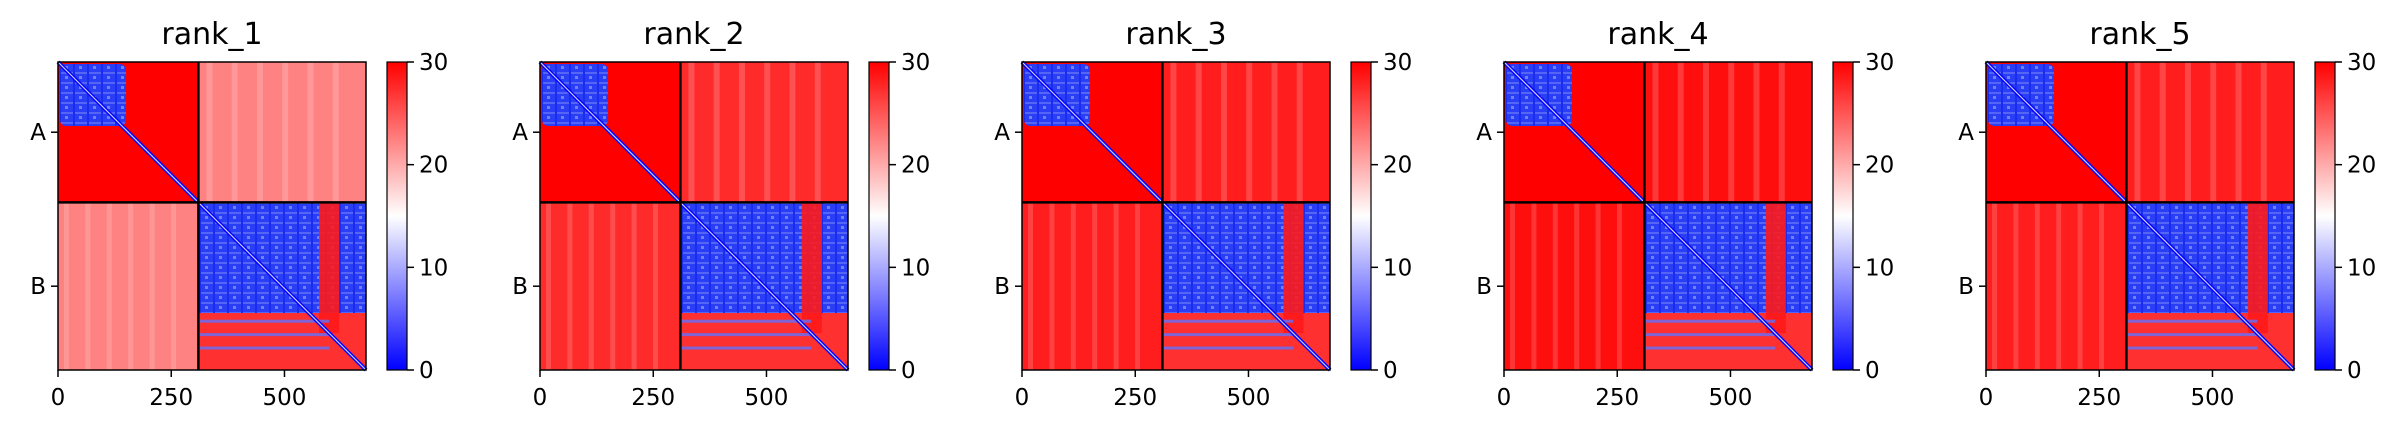  Describe the element at coordinates (1175, 34) in the screenshot. I see `panel-title: rank_3` at that location.